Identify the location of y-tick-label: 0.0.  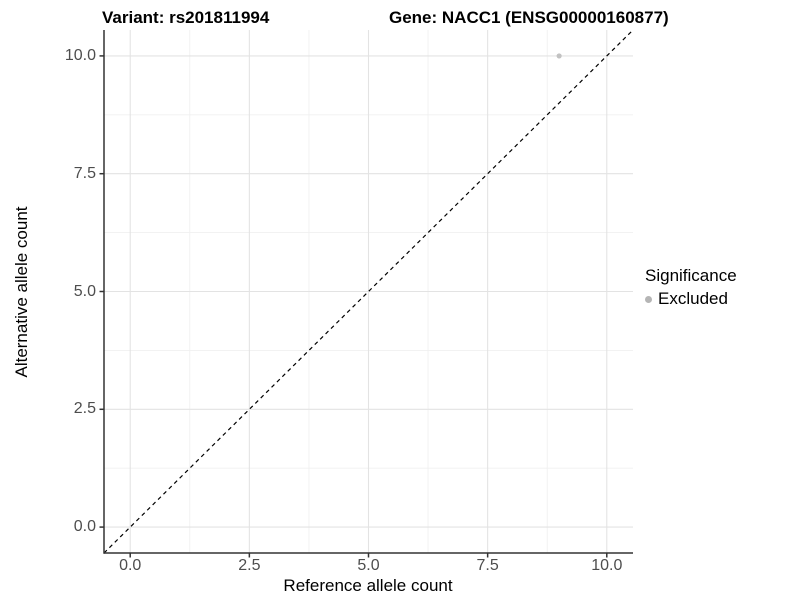
(84, 527).